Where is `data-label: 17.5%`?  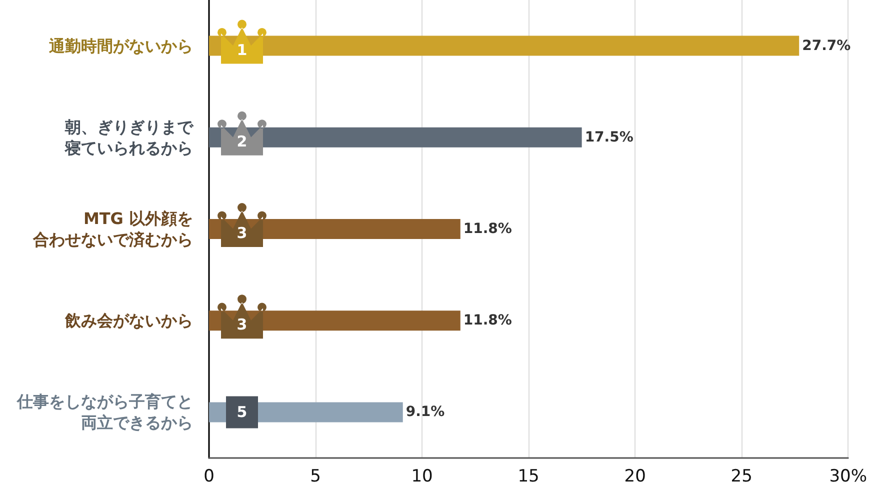
data-label: 17.5% is located at coordinates (609, 137).